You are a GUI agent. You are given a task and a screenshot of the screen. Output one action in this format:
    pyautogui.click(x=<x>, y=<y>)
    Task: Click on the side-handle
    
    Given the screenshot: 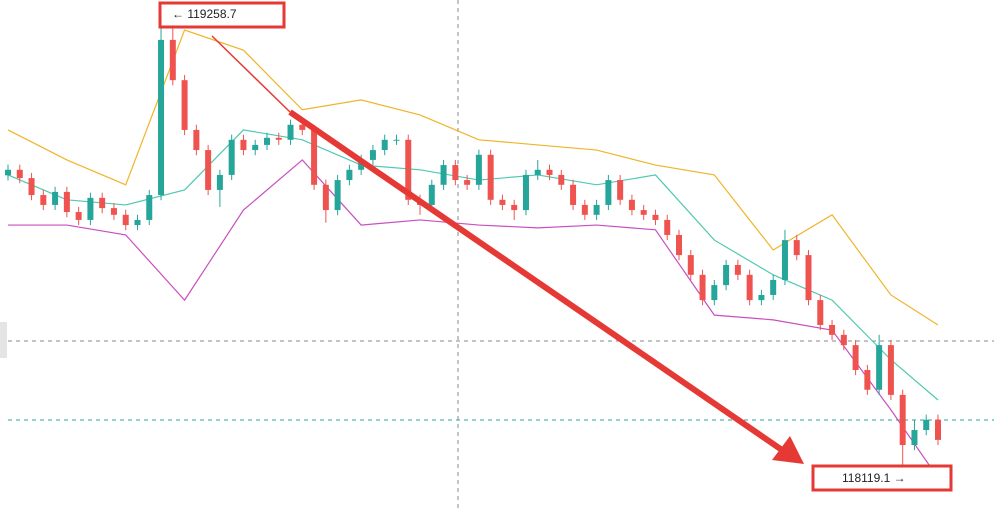 What is the action you would take?
    pyautogui.click(x=3, y=340)
    